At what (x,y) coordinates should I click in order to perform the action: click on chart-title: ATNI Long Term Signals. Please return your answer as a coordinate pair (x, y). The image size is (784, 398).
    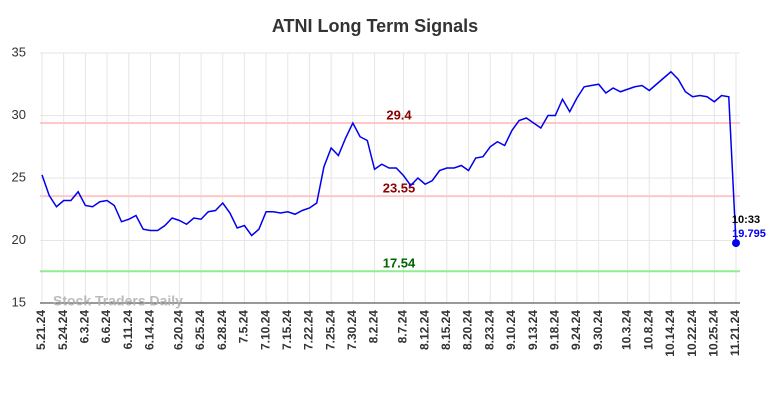
    Looking at the image, I should click on (375, 26).